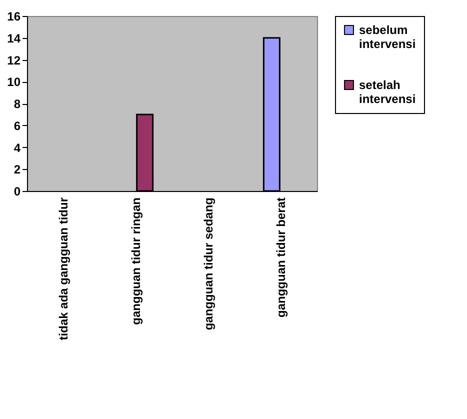 The width and height of the screenshot is (467, 419). Describe the element at coordinates (17, 104) in the screenshot. I see `y-tick-label: 8` at that location.